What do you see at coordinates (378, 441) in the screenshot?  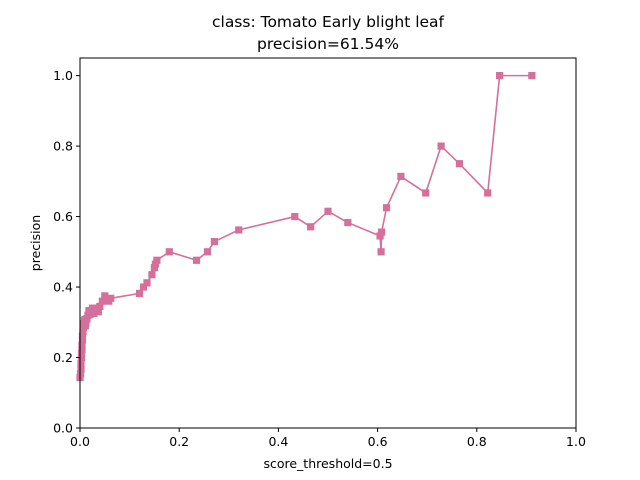 I see `x-tick-label: 0.6` at bounding box center [378, 441].